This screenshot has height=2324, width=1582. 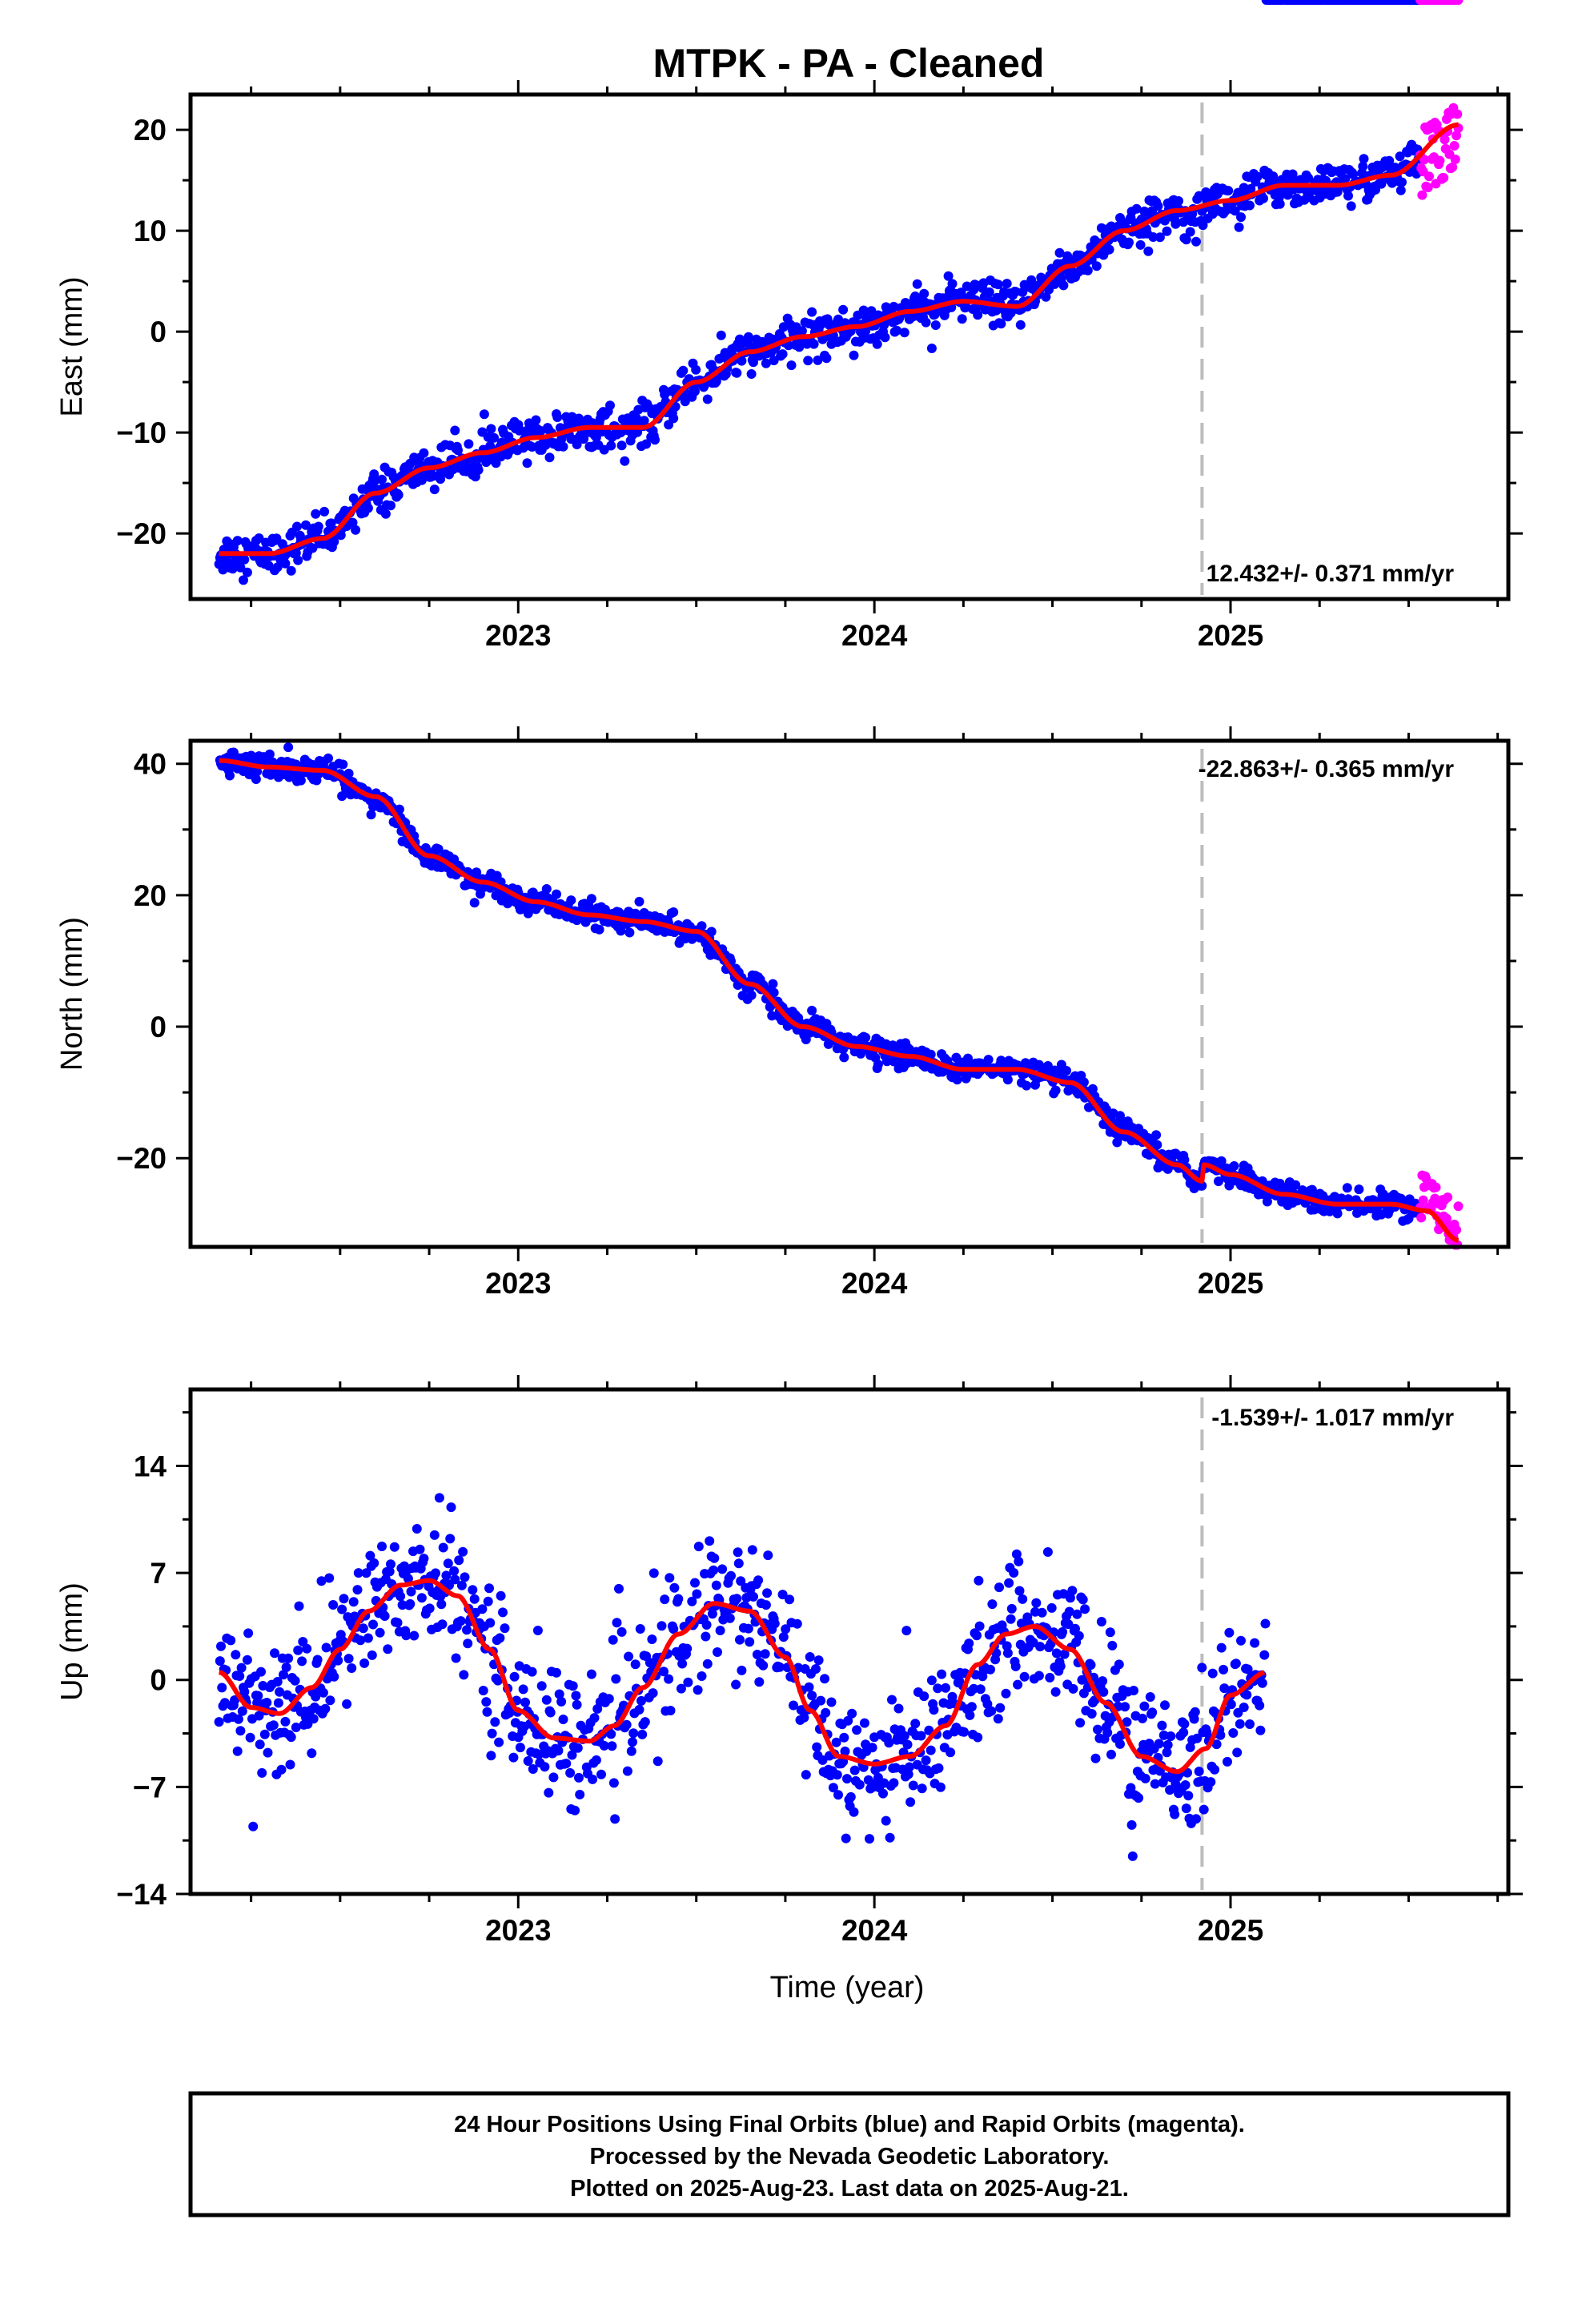 I want to click on north-y-tick-label: 40, so click(x=151, y=764).